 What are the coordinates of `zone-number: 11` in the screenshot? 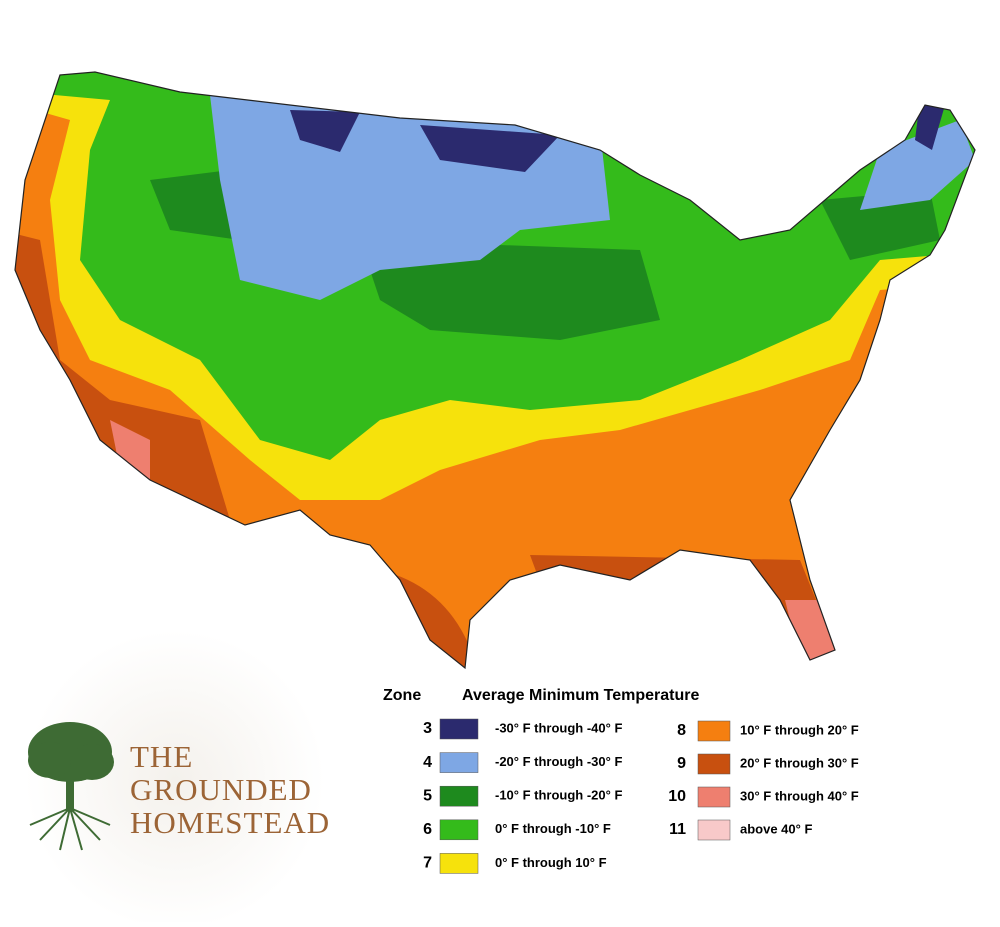 It's located at (677, 829).